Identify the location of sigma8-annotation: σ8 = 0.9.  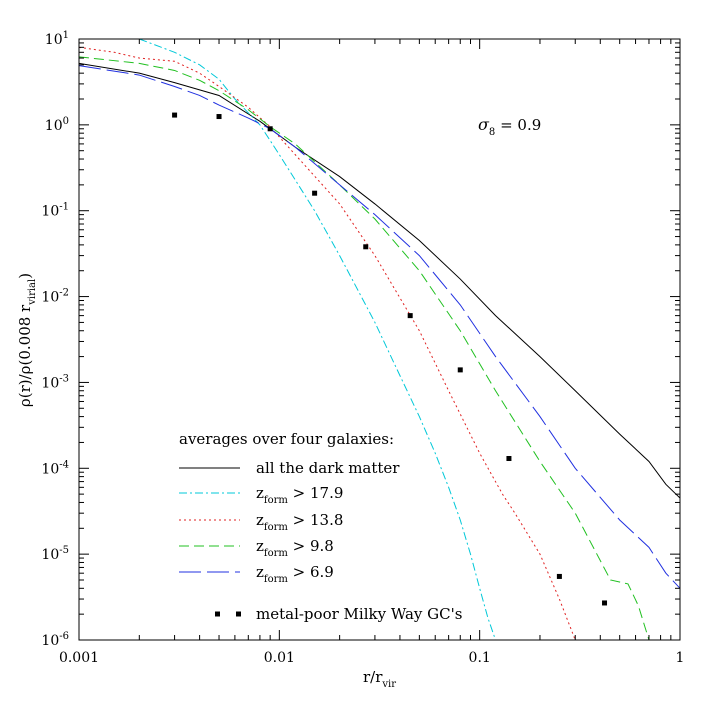
(509, 126).